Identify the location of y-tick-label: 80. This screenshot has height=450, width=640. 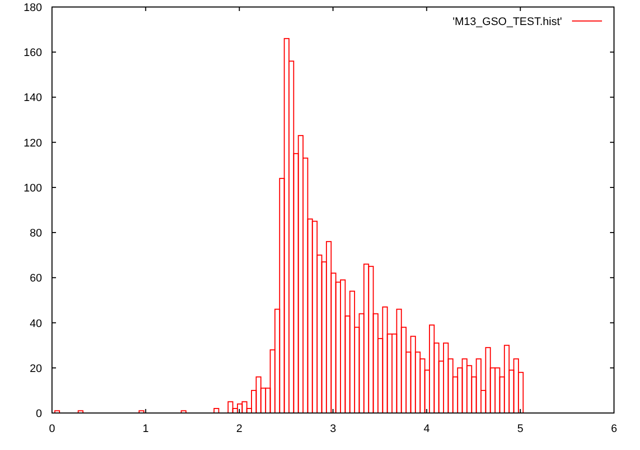
(36, 234).